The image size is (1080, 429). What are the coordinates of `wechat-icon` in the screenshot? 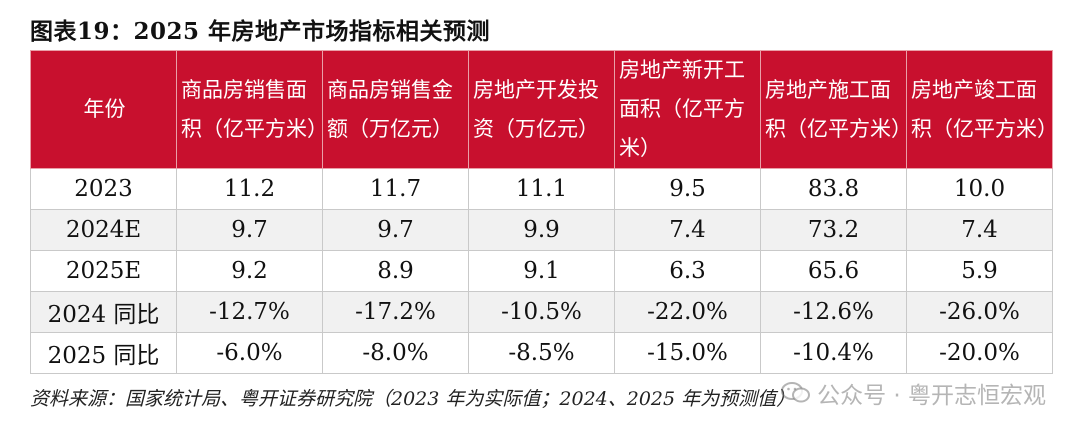 It's located at (796, 392).